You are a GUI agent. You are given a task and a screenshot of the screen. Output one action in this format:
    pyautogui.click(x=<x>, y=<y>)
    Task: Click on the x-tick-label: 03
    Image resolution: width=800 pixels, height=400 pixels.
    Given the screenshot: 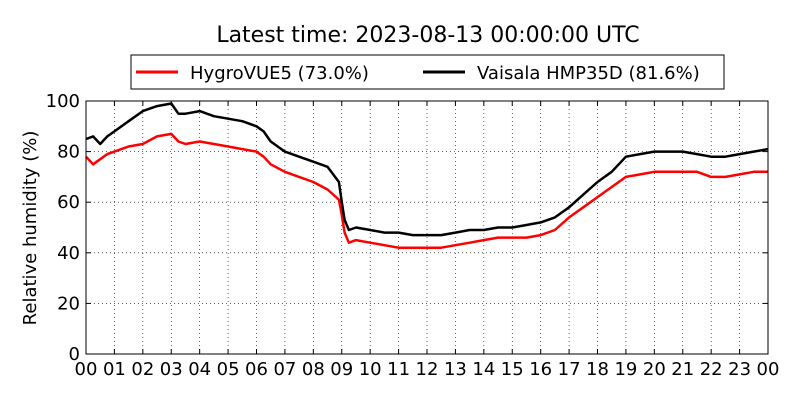 What is the action you would take?
    pyautogui.click(x=171, y=369)
    